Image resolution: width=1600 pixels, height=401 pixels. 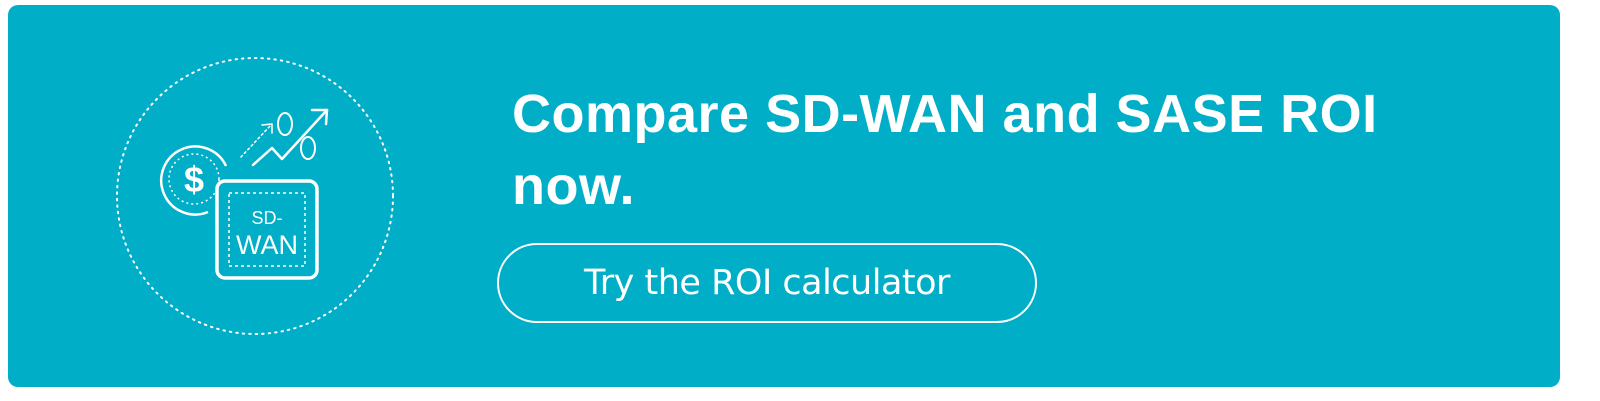 I want to click on sd-wan-box-icon: SD- WAN, so click(x=267, y=229).